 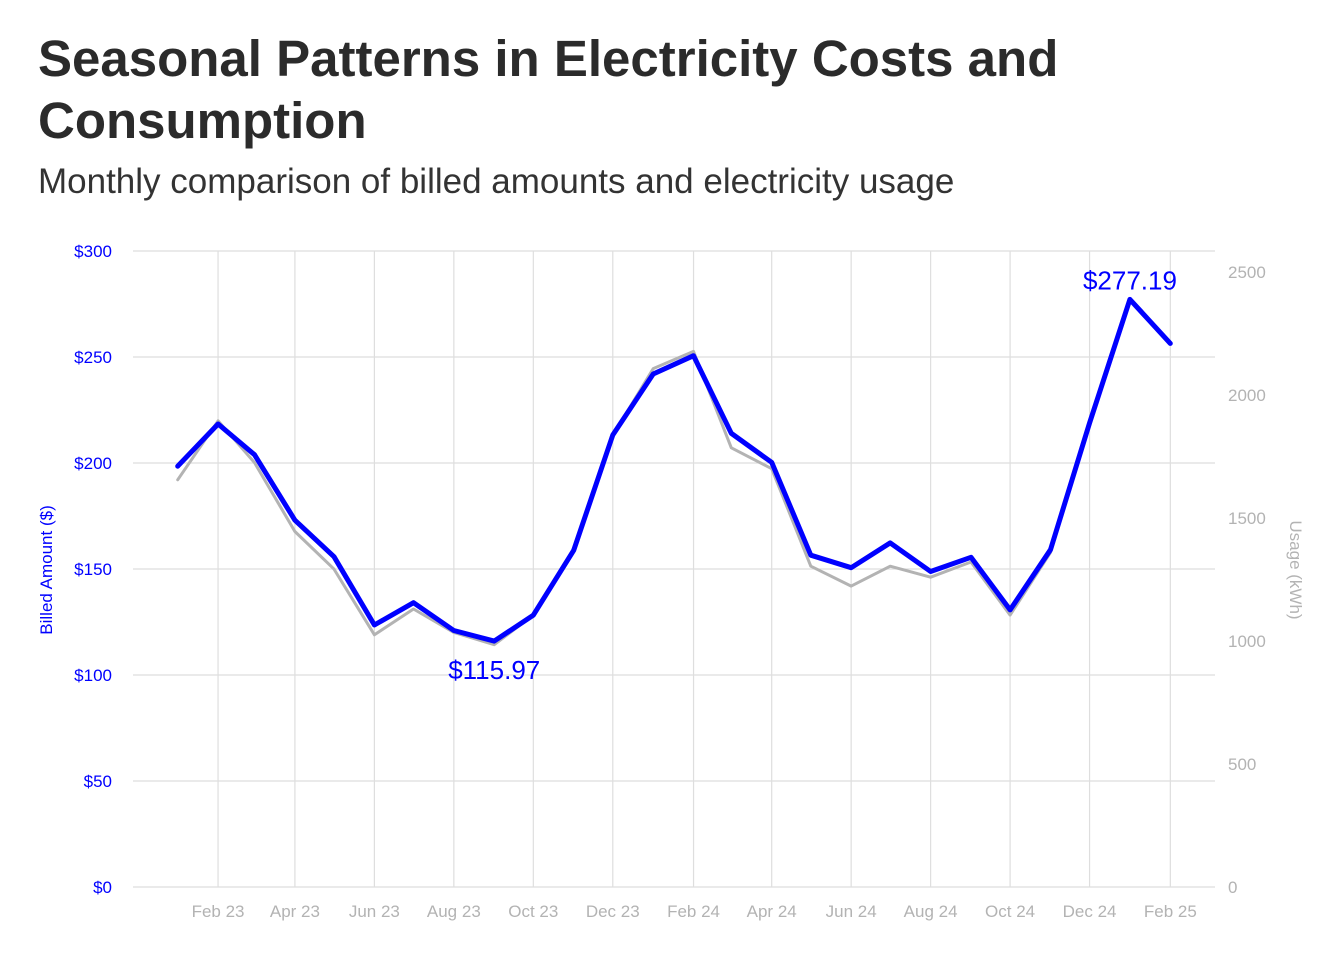 What do you see at coordinates (93, 251) in the screenshot?
I see `y-left-tick-label: $300` at bounding box center [93, 251].